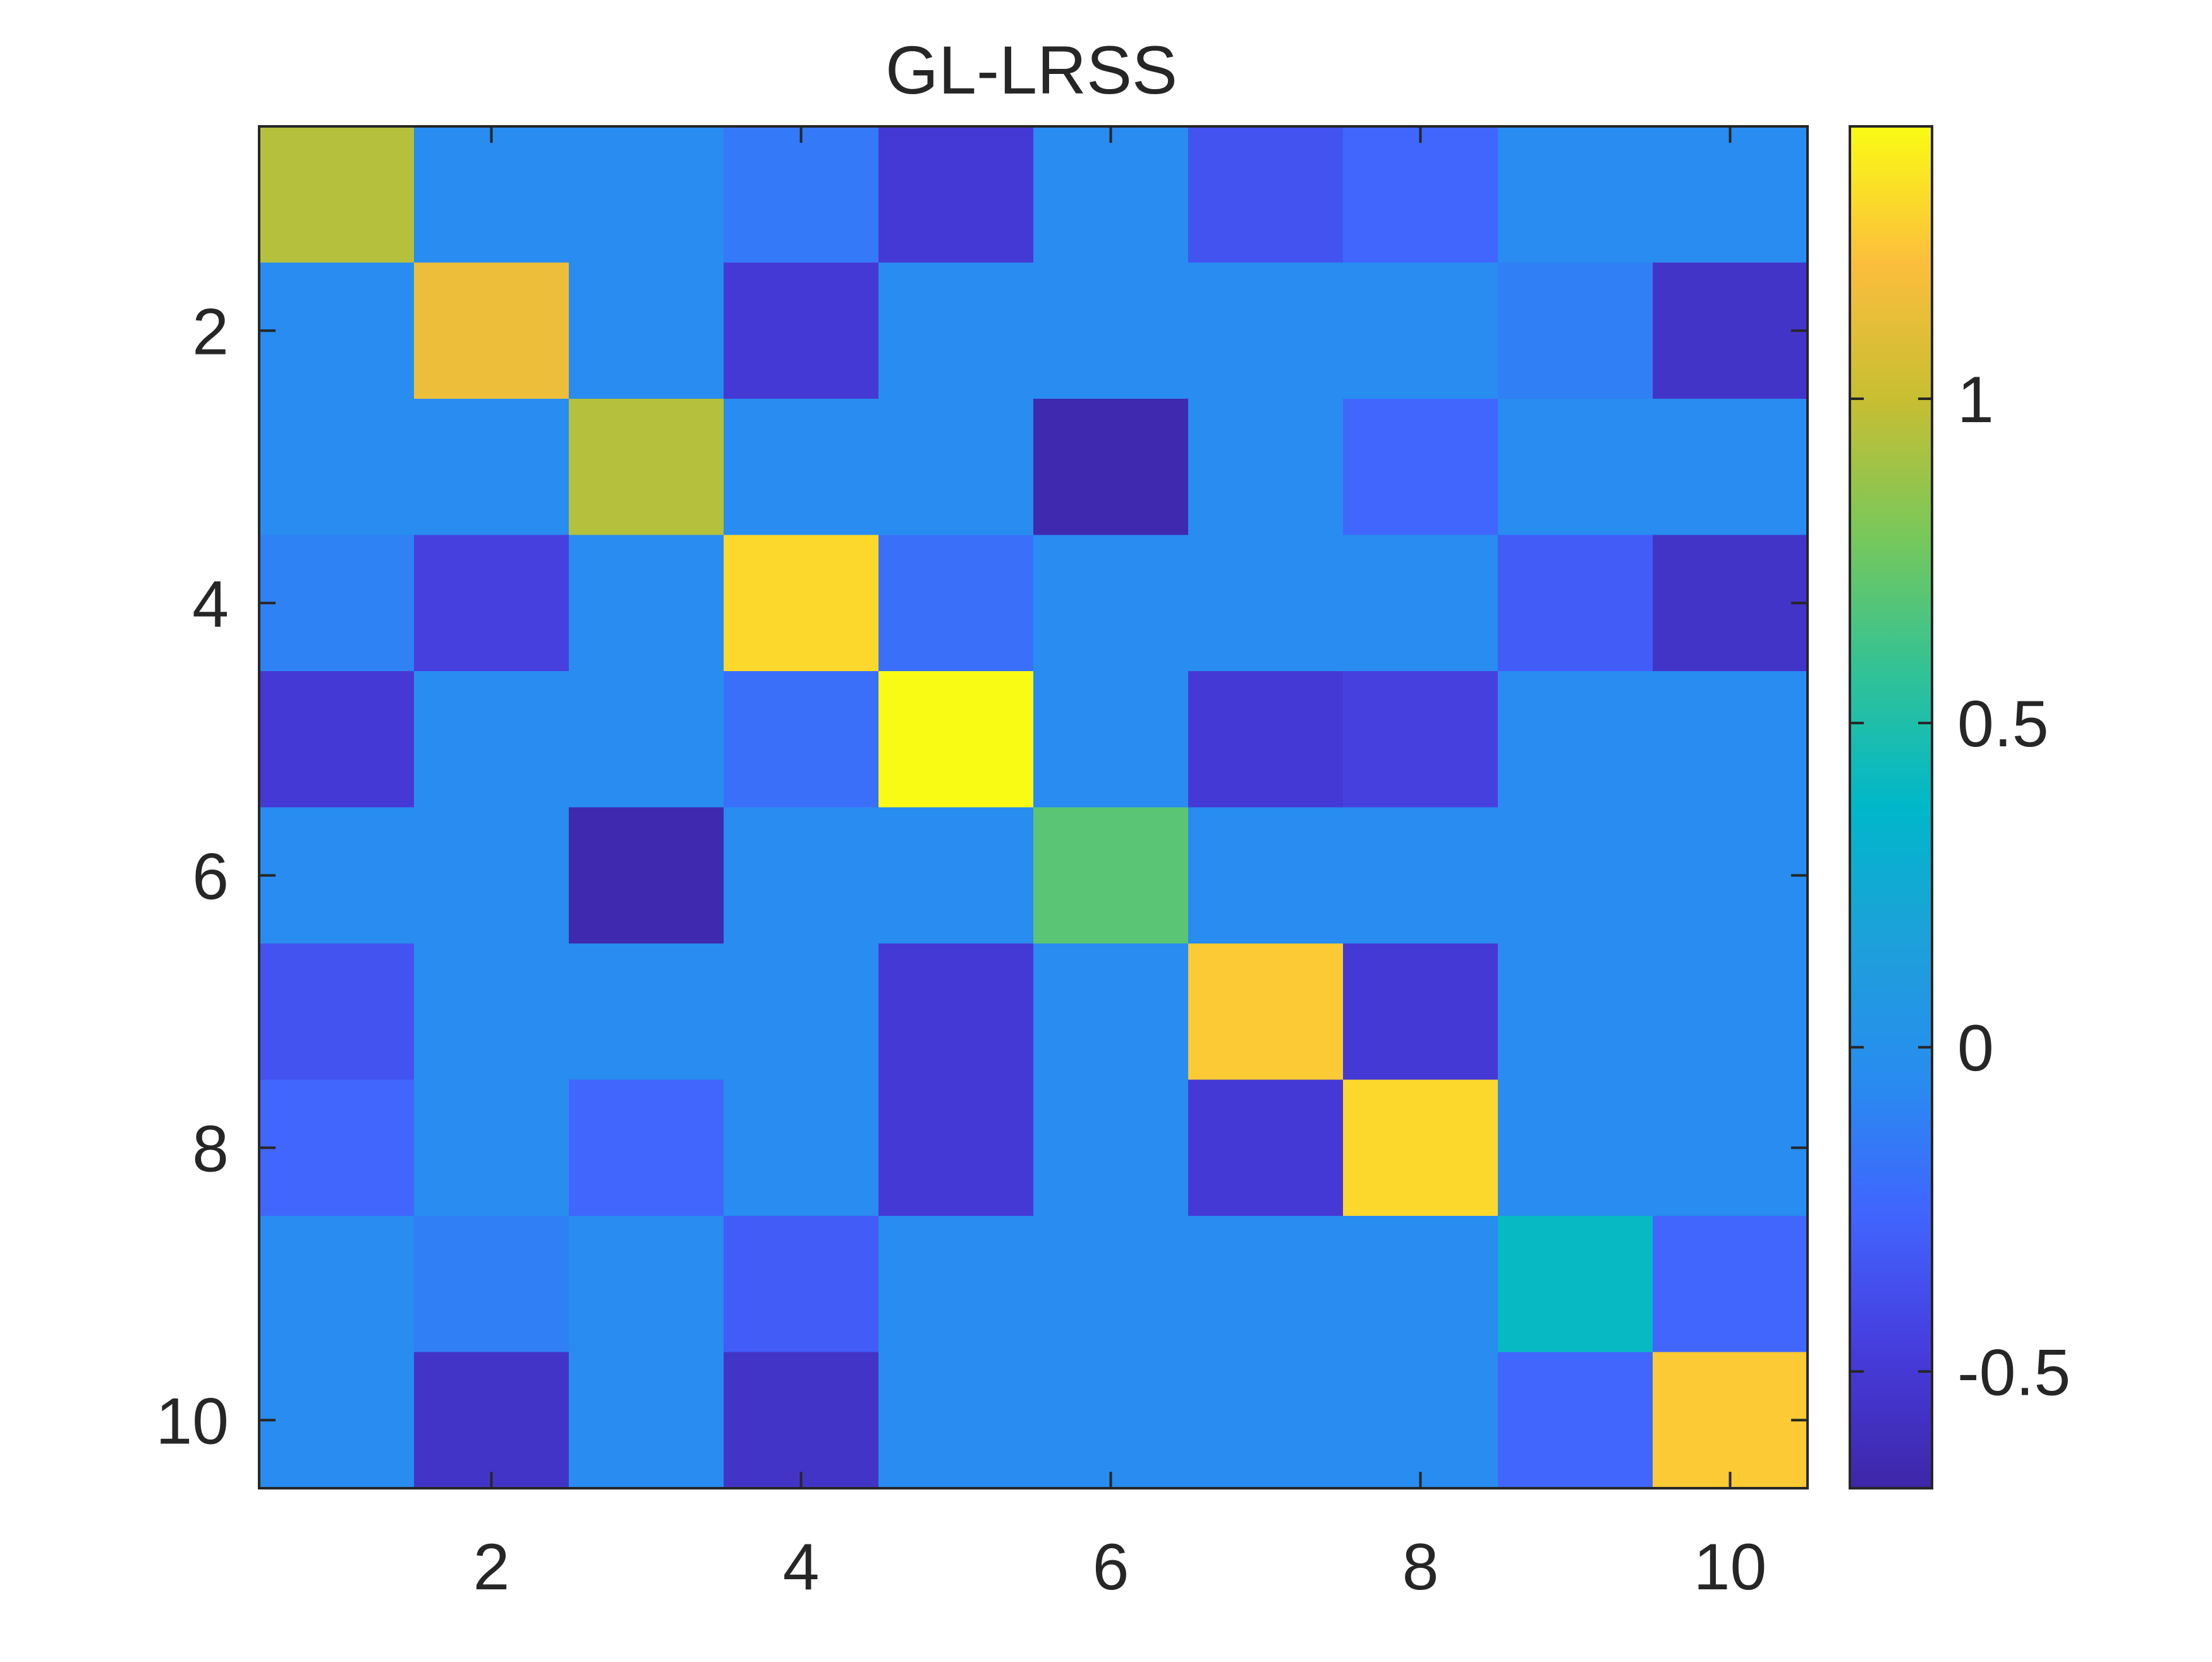 The height and width of the screenshot is (1662, 2212). What do you see at coordinates (802, 194) in the screenshot?
I see `heatmap-cell-r1-c4` at bounding box center [802, 194].